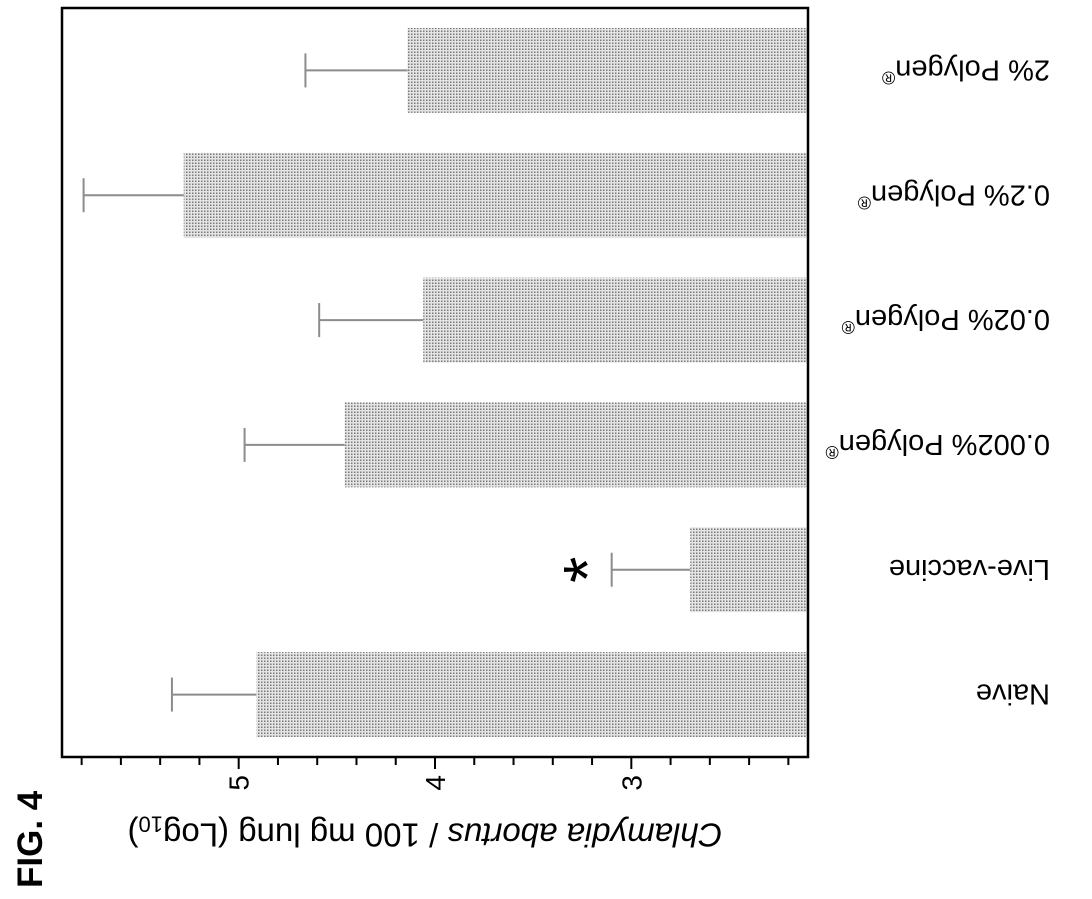 This screenshot has width=1092, height=899. Describe the element at coordinates (615, 320) in the screenshot. I see `bar-0-02-polygen` at that location.